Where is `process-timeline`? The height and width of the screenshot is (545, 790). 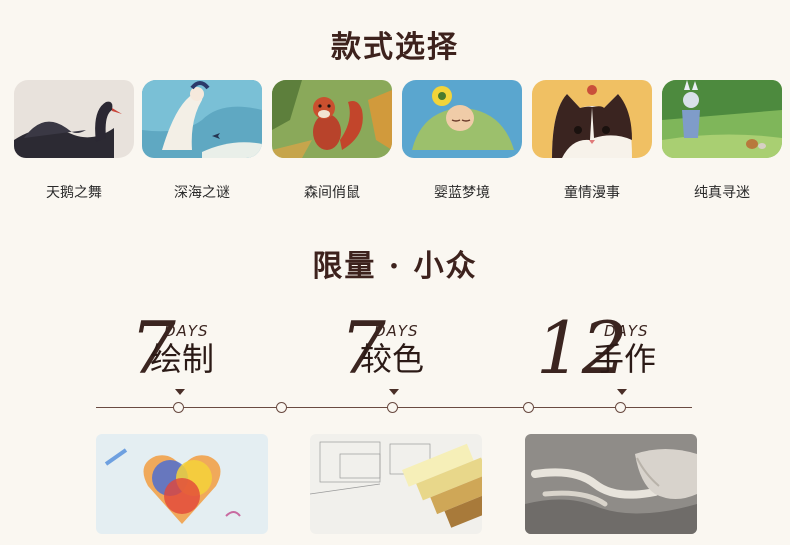
process-timeline is located at coordinates (394, 404).